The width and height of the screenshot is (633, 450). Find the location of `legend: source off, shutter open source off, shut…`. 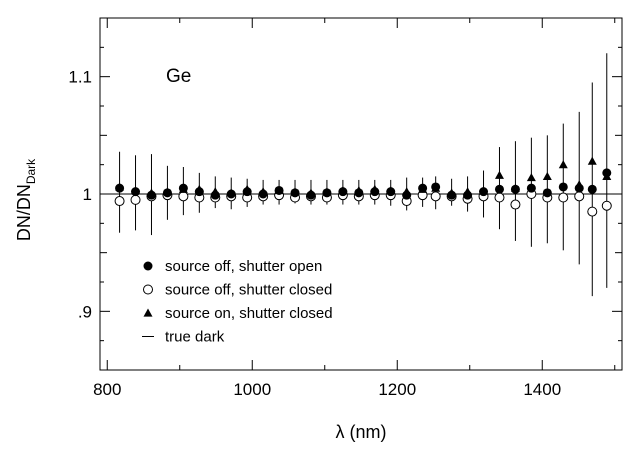

legend: source off, shutter open source off, shut… is located at coordinates (237, 302).